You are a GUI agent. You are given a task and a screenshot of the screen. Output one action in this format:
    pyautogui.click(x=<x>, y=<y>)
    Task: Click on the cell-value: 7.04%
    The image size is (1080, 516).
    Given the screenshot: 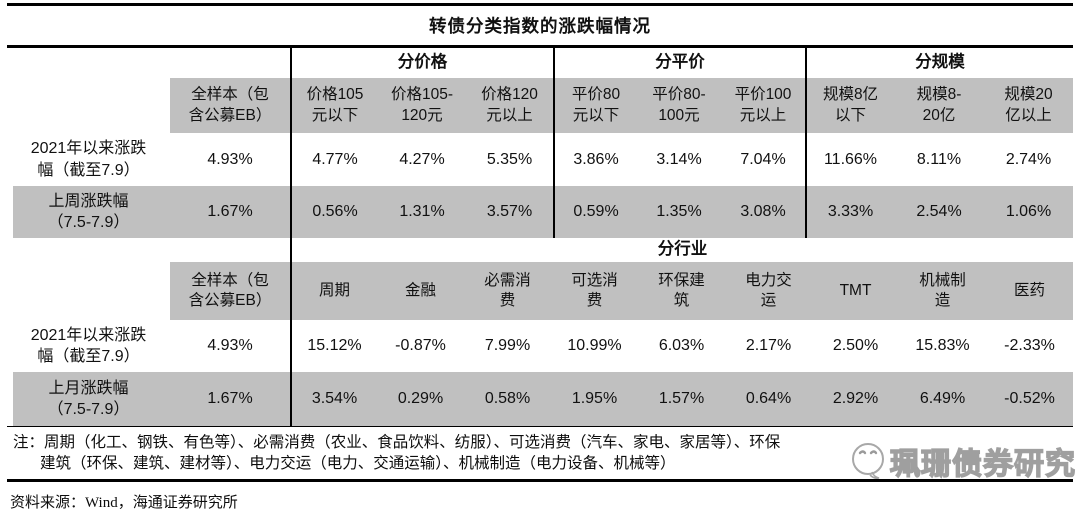 What is the action you would take?
    pyautogui.click(x=763, y=159)
    